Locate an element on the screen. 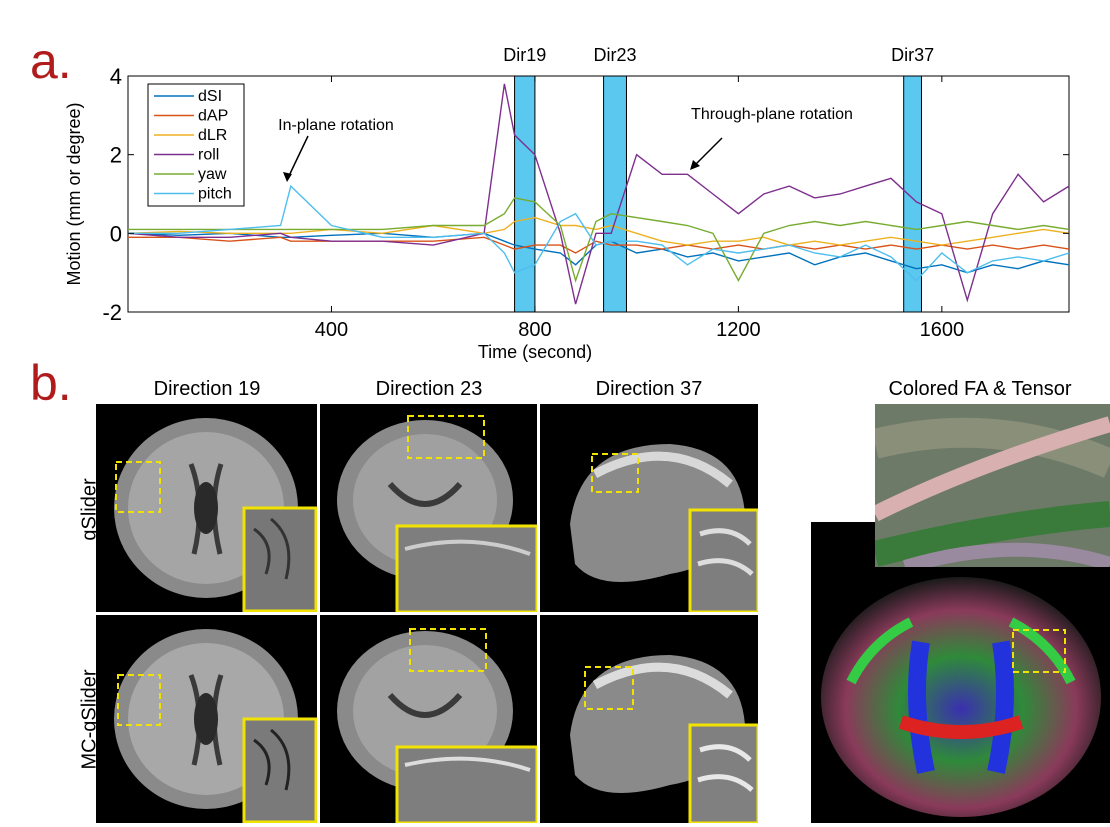 The image size is (1110, 827). colored-fa-map is located at coordinates (960, 672).